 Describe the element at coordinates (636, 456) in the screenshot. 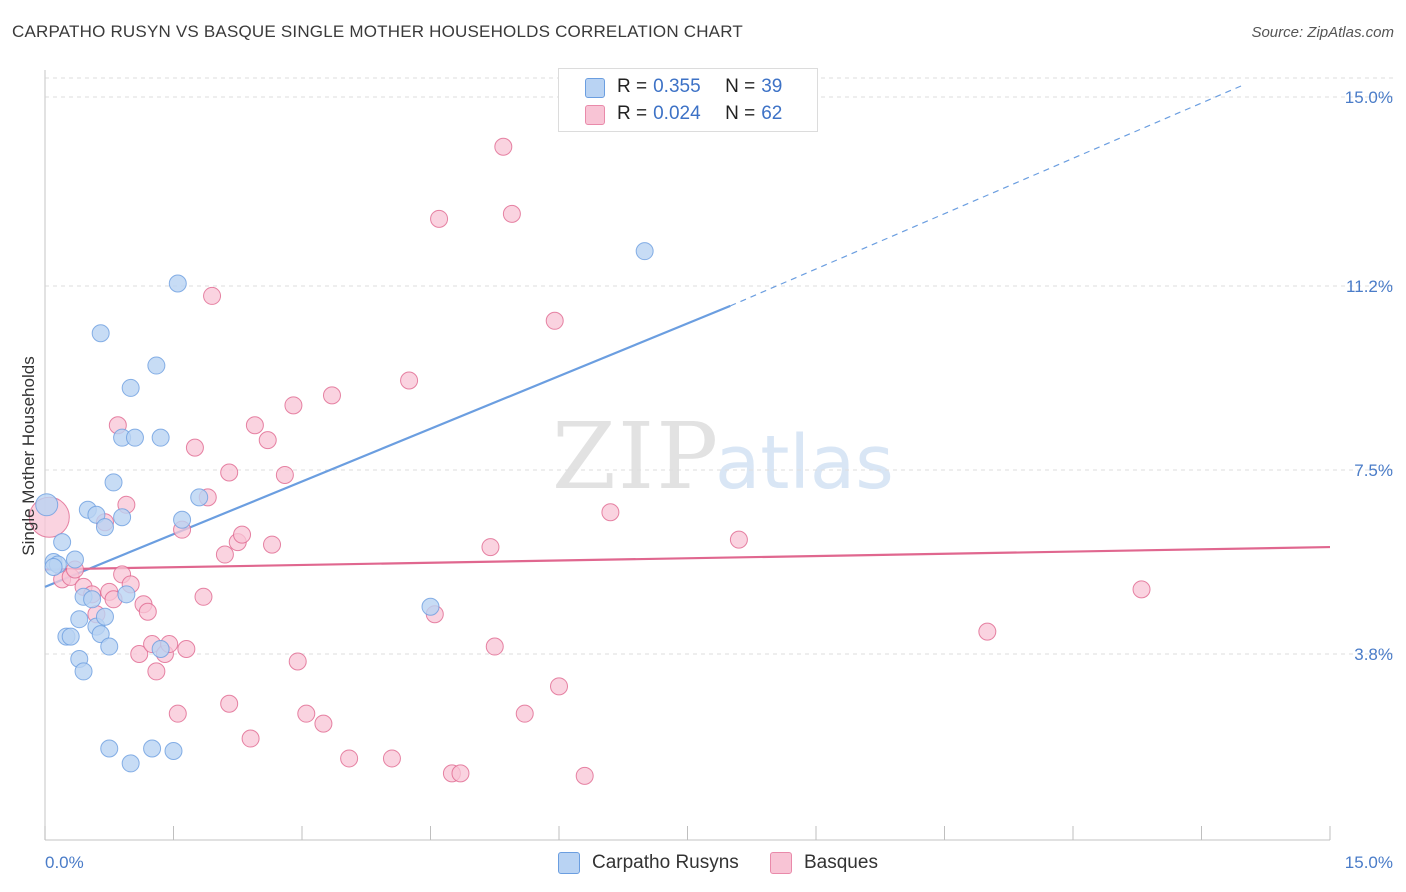

I see `watermark-zip: ZIP` at that location.